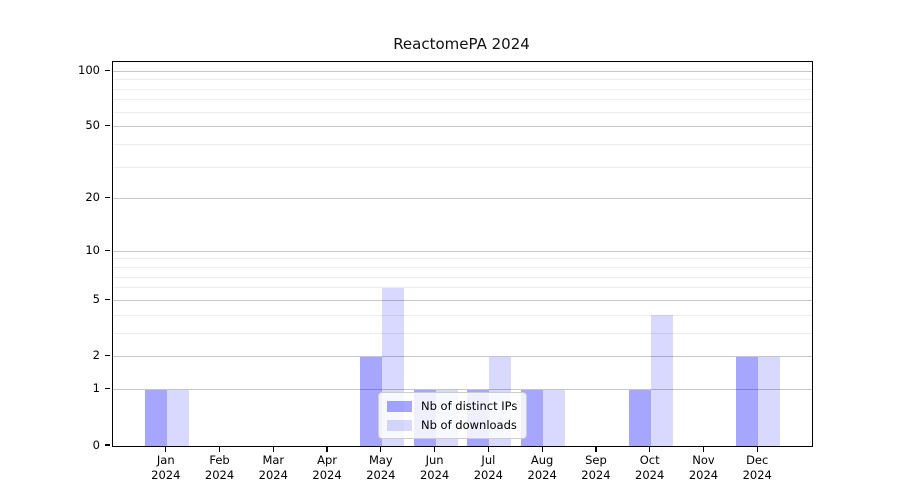 The width and height of the screenshot is (900, 500). Describe the element at coordinates (650, 449) in the screenshot. I see `x-tick-mark-oct` at that location.